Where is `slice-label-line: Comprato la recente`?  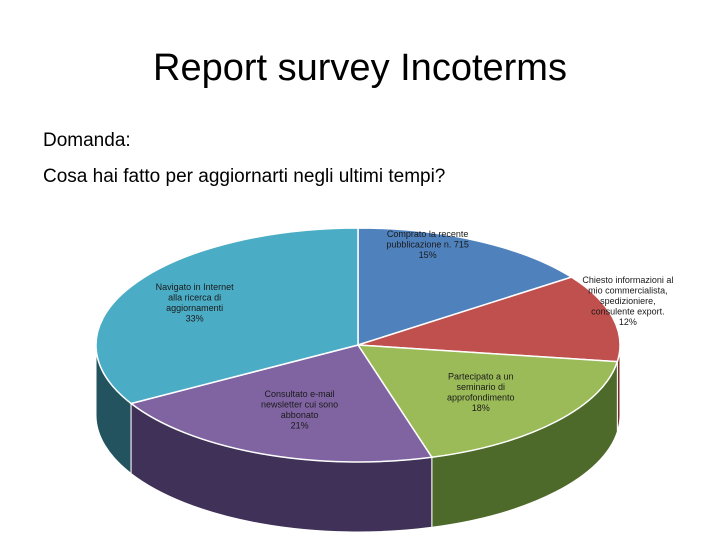 slice-label-line: Comprato la recente is located at coordinates (428, 234).